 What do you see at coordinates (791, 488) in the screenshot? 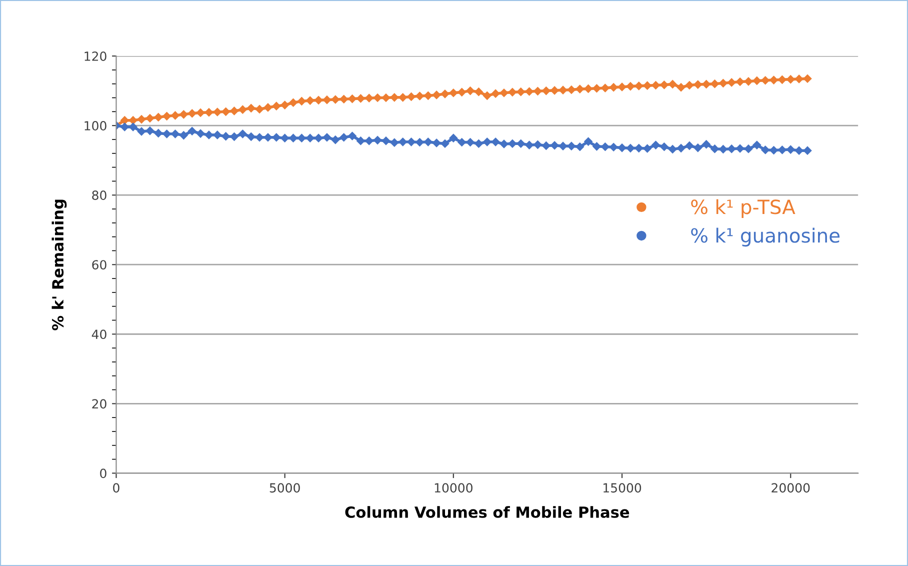
I see `x-tick-label: 20000` at bounding box center [791, 488].